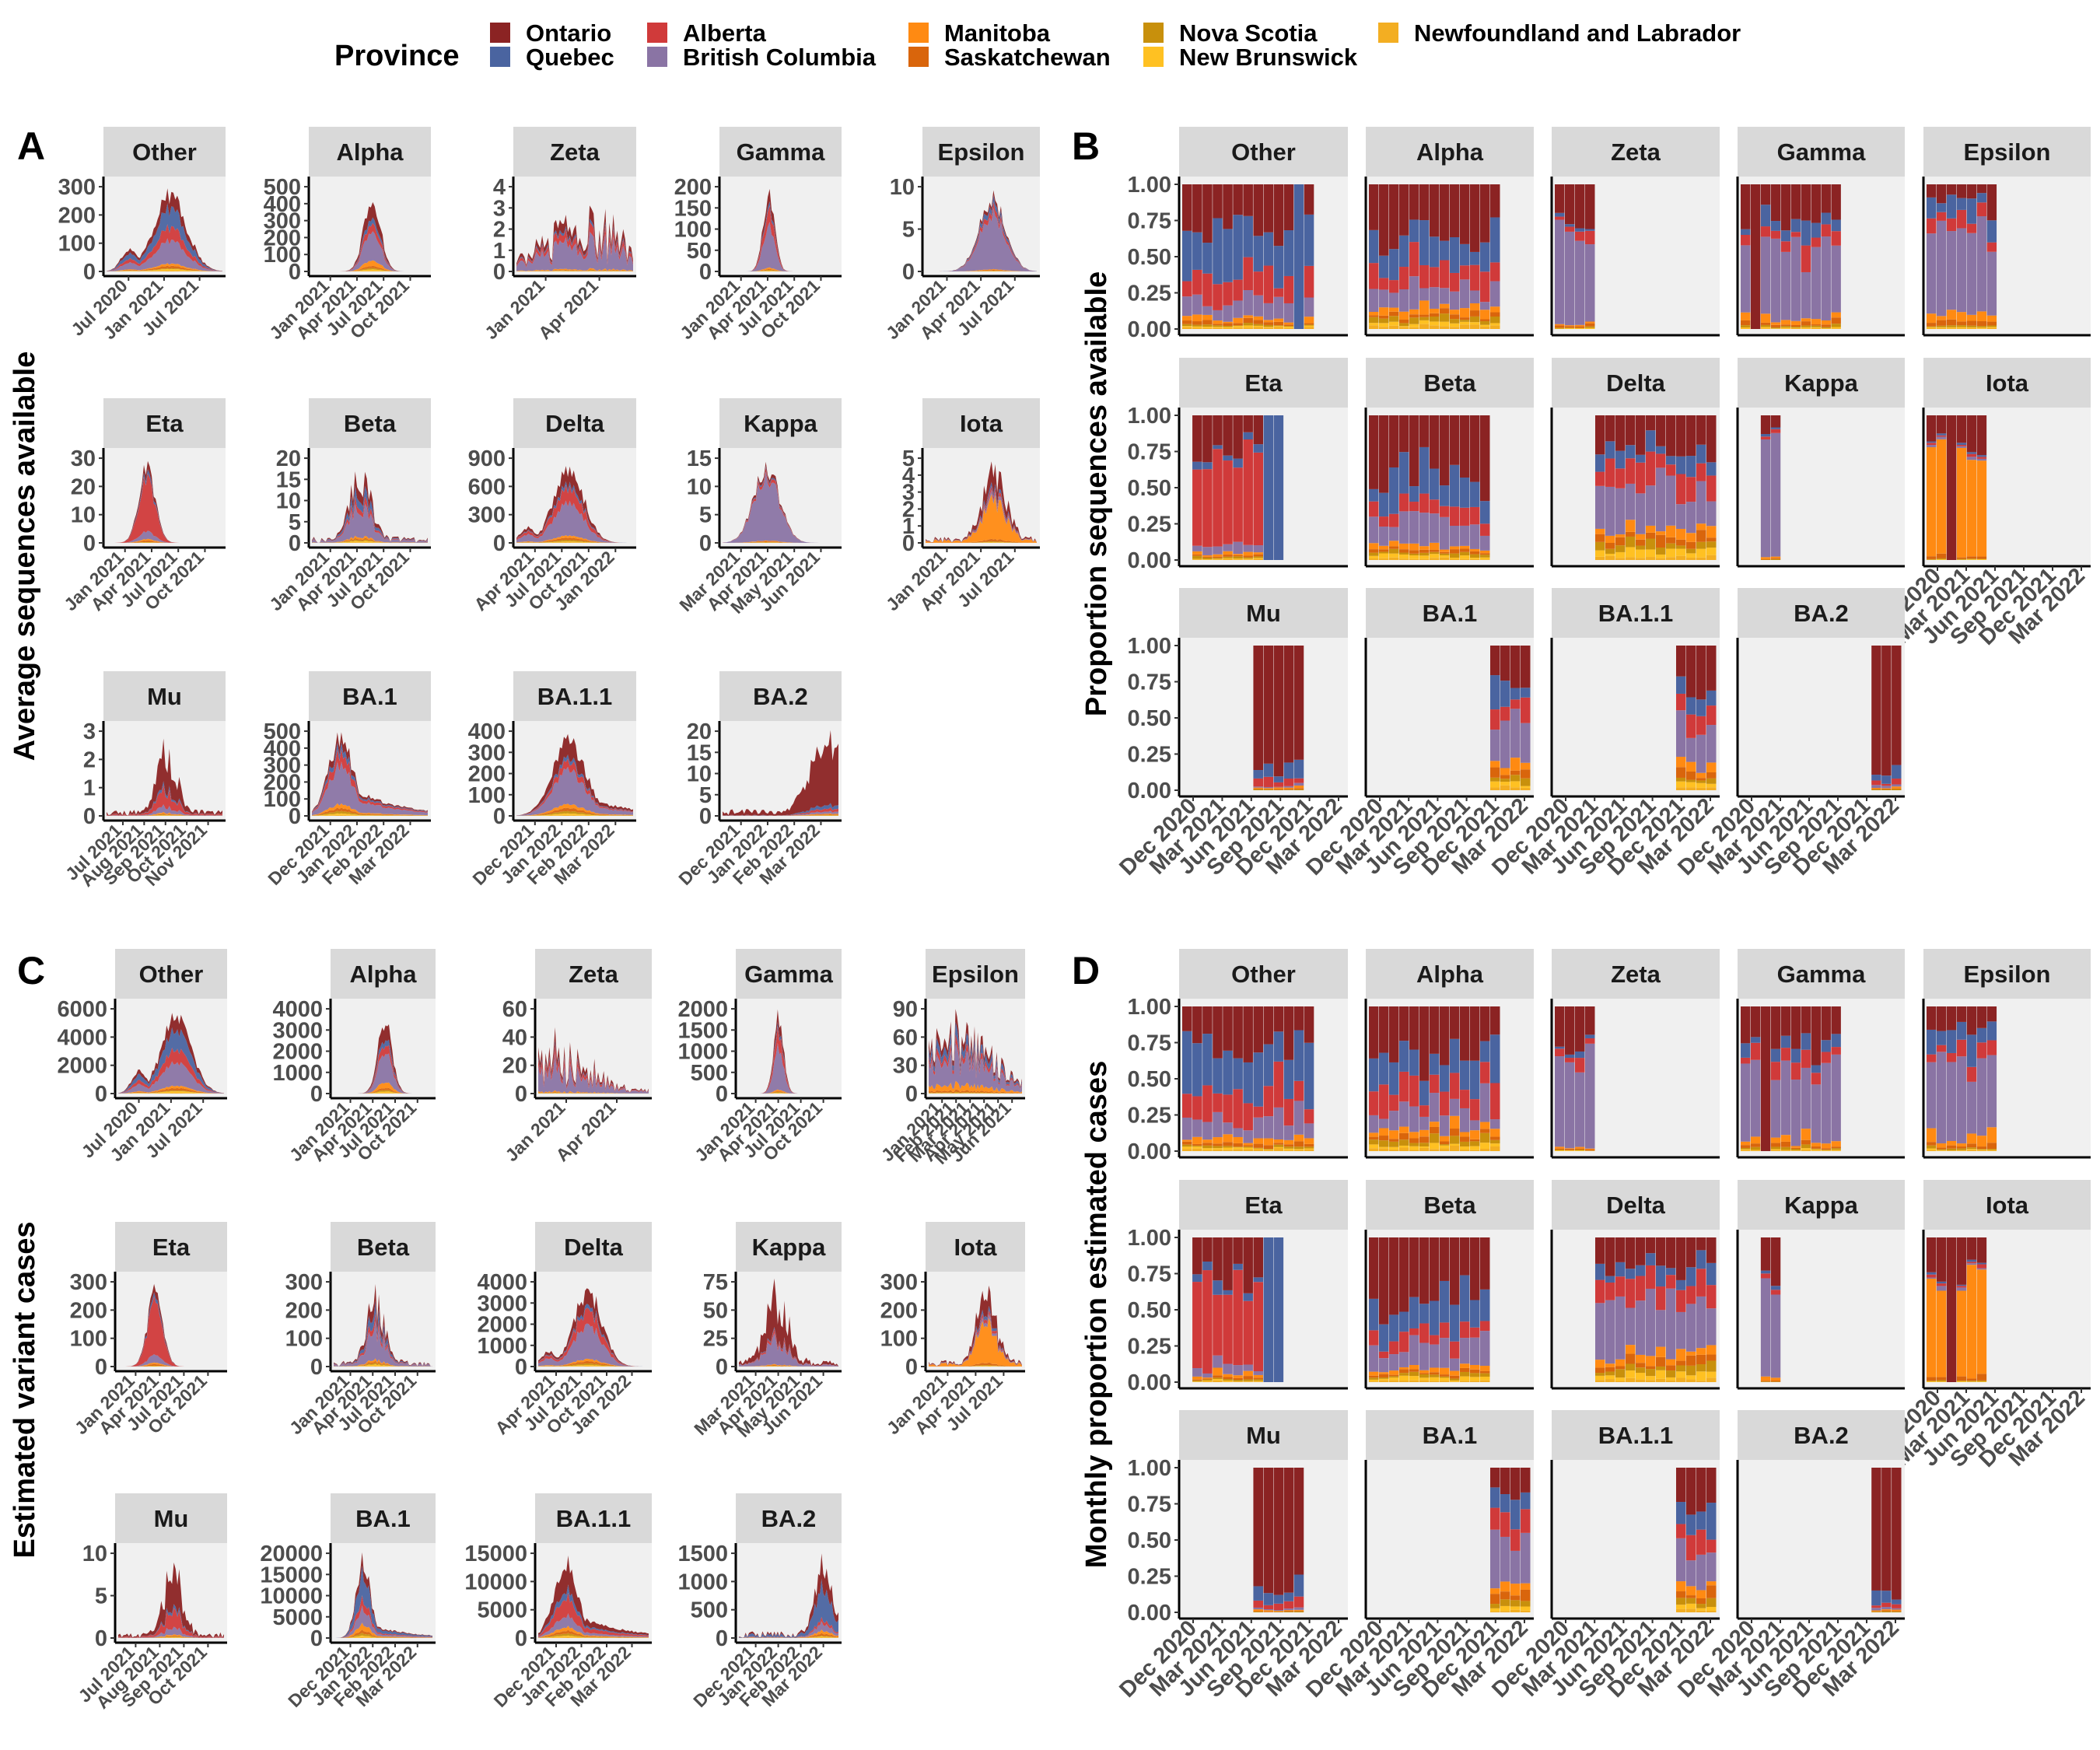 Image resolution: width=2100 pixels, height=1750 pixels. Describe the element at coordinates (657, 57) in the screenshot. I see `legend-swatch` at that location.